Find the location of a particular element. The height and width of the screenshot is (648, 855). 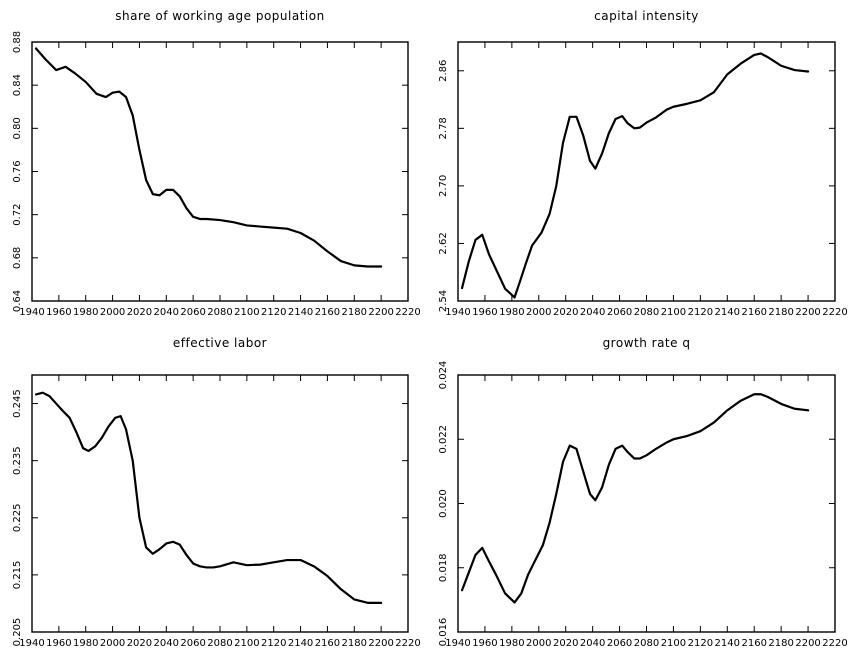

x-tick-label: 1960 is located at coordinates (484, 643).